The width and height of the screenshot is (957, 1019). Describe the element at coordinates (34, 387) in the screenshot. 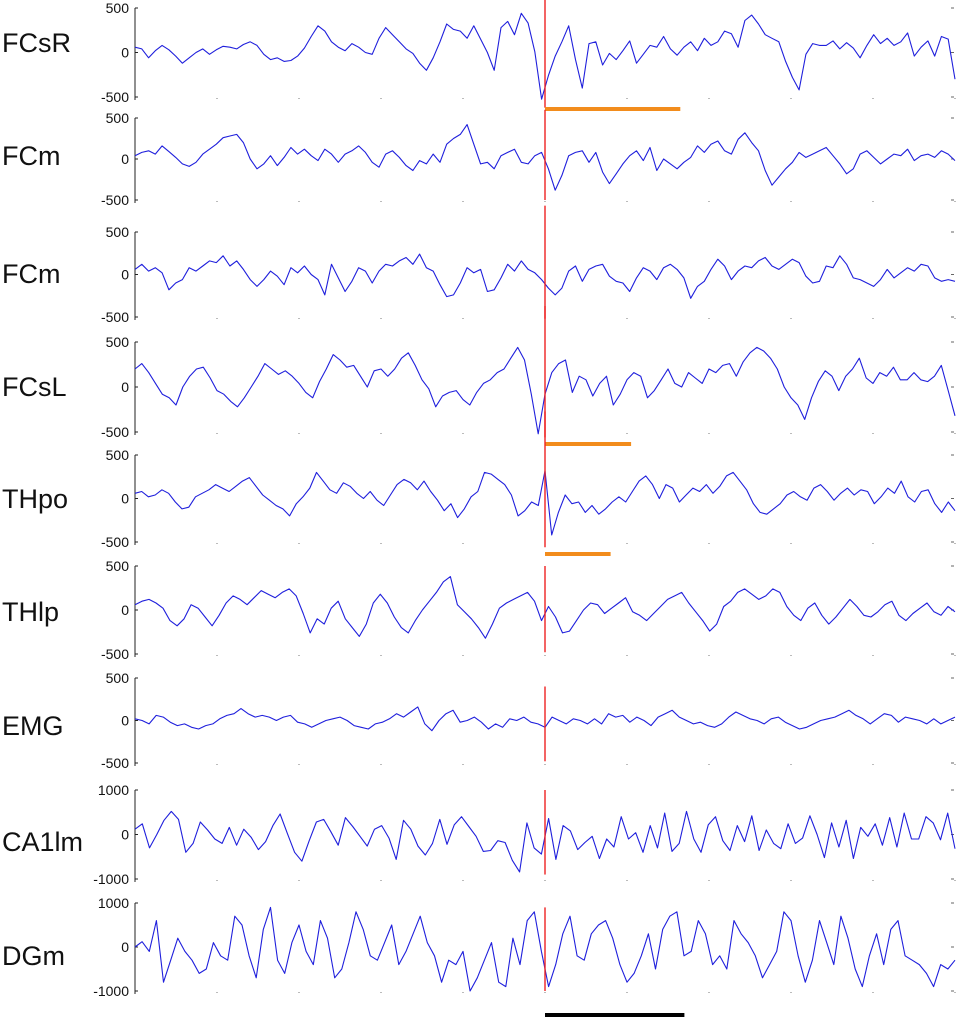

I see `channel-label: FCsL` at that location.